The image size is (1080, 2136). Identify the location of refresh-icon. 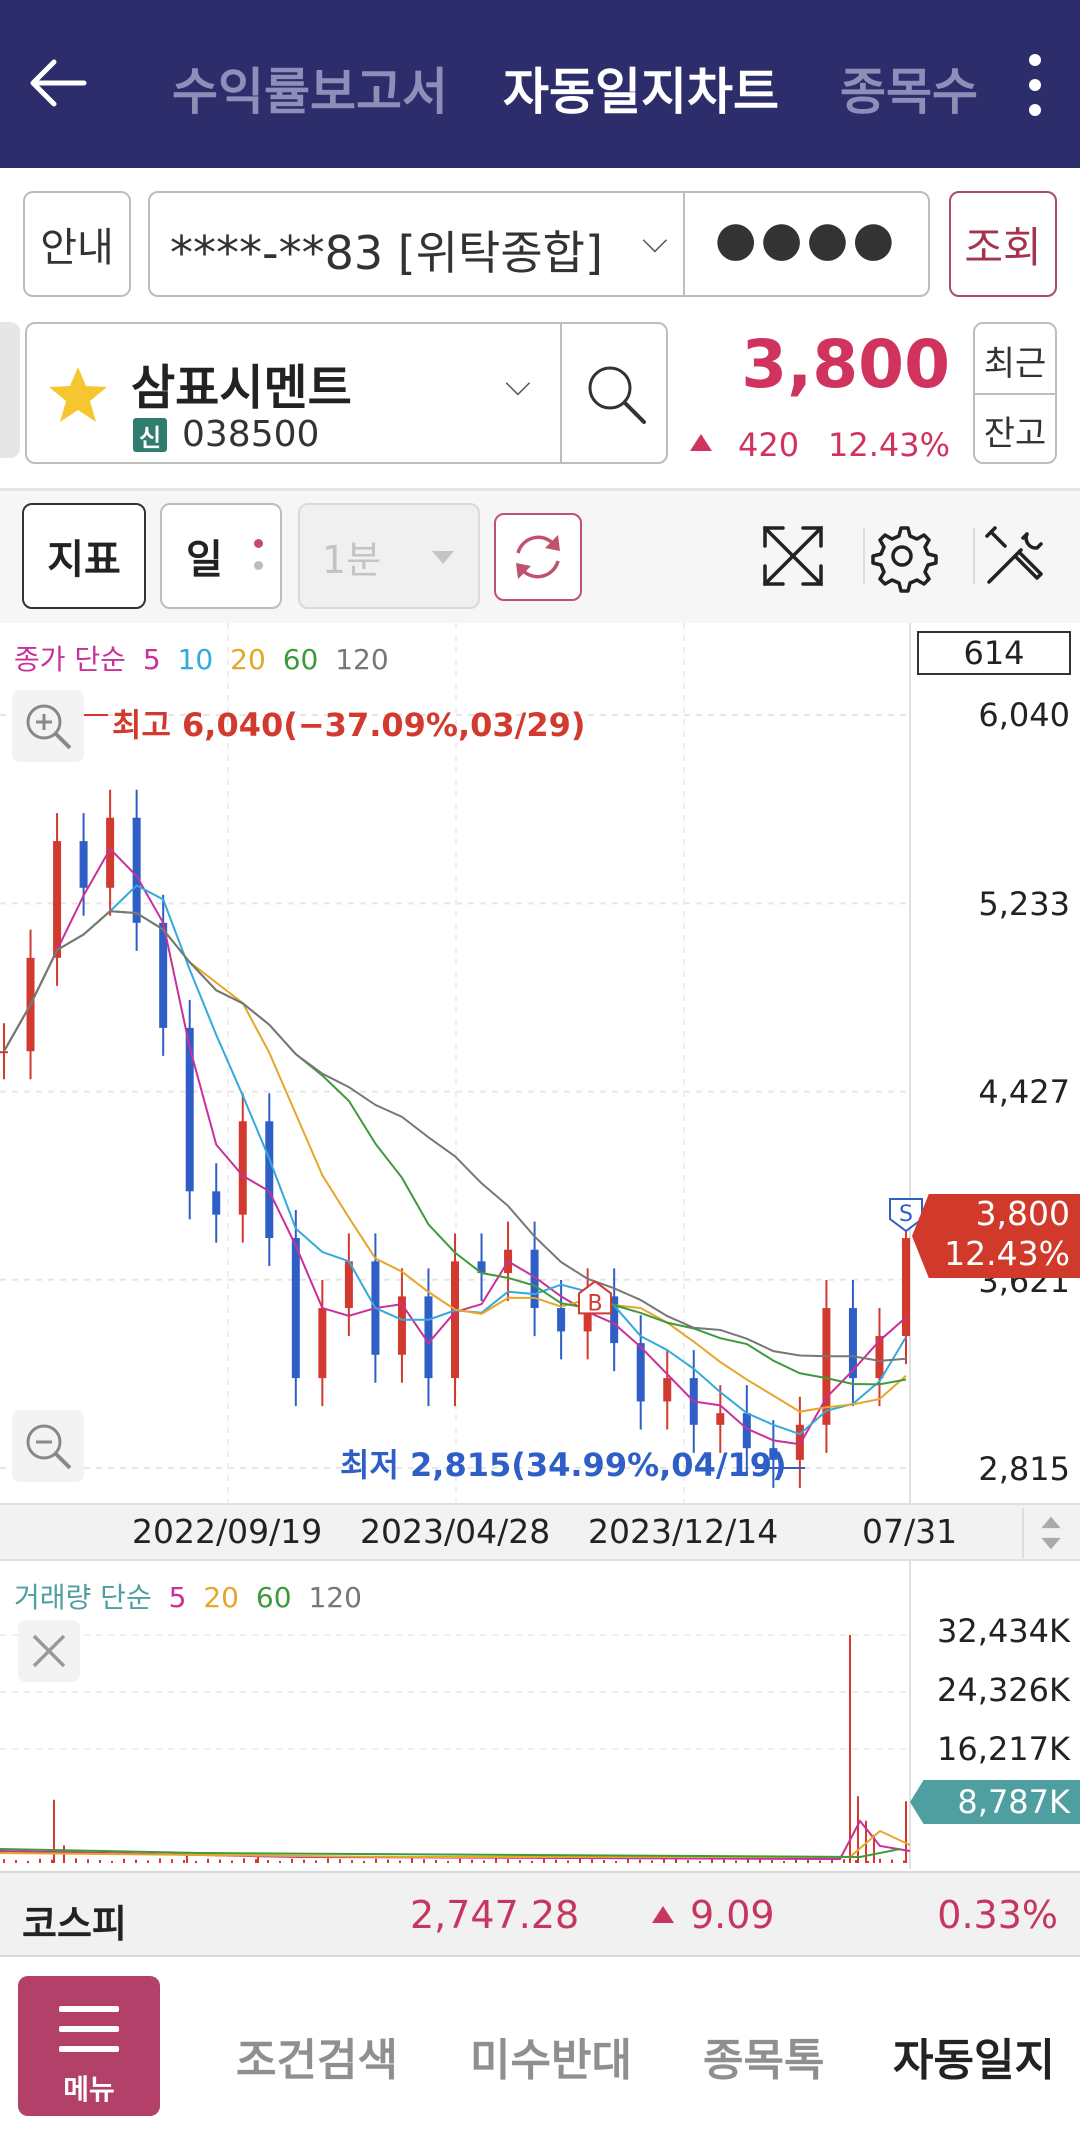
(538, 557).